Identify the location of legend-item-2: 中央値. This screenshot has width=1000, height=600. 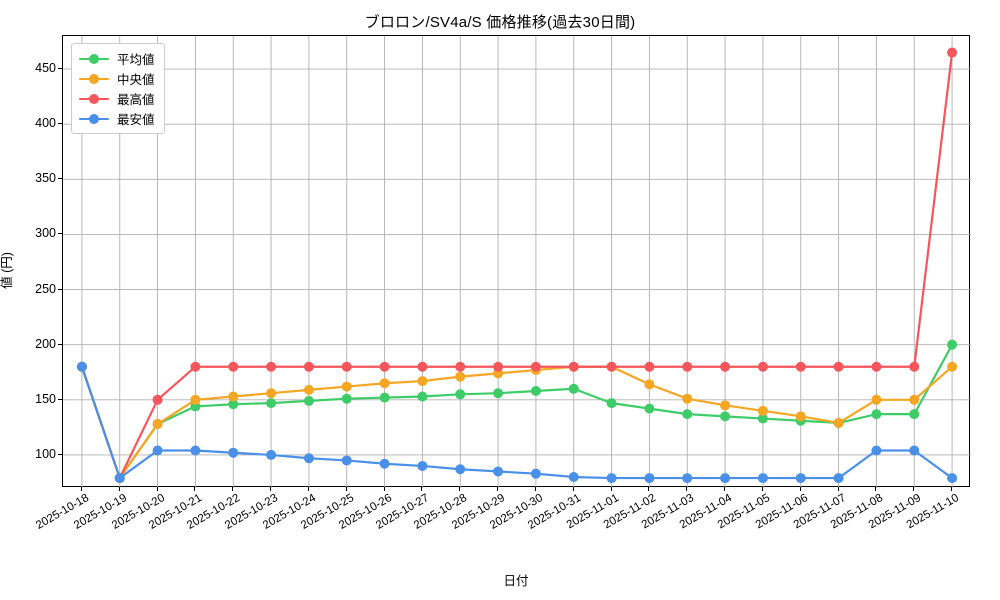
(117, 78).